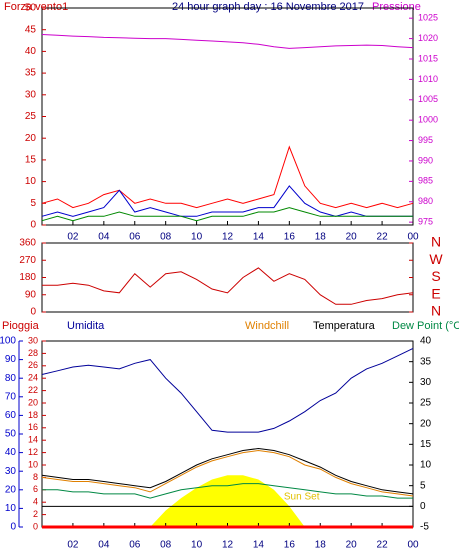  What do you see at coordinates (104, 545) in the screenshot?
I see `x-tick-label: 04` at bounding box center [104, 545].